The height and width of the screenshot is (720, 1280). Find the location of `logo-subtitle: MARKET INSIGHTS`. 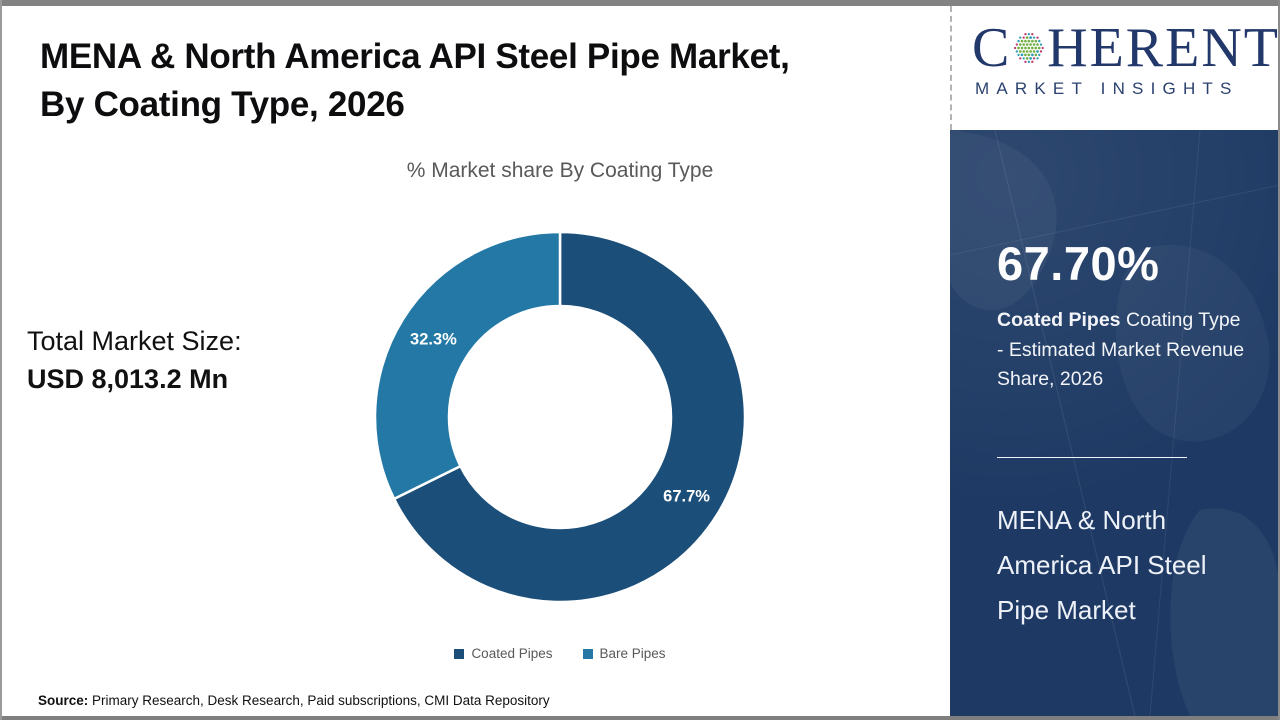

logo-subtitle: MARKET INSIGHTS is located at coordinates (1107, 88).